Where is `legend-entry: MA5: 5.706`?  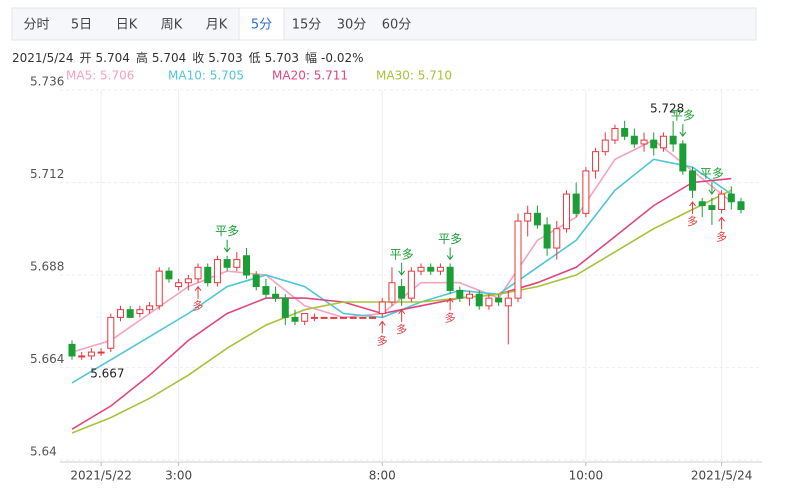 legend-entry: MA5: 5.706 is located at coordinates (100, 76).